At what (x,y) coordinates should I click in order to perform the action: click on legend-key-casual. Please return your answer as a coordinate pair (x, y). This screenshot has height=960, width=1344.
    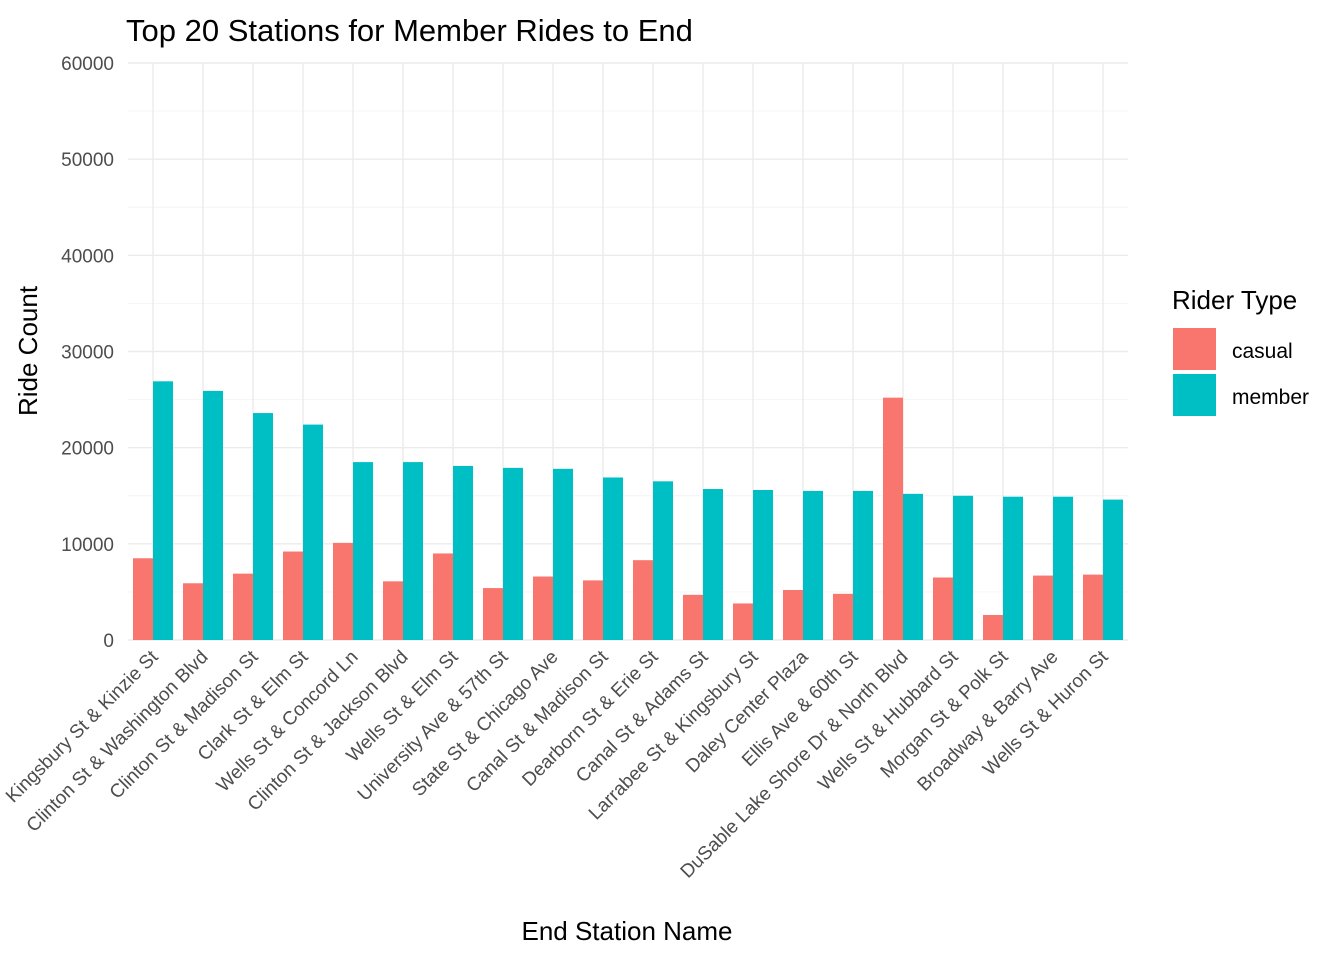
    Looking at the image, I should click on (1194, 349).